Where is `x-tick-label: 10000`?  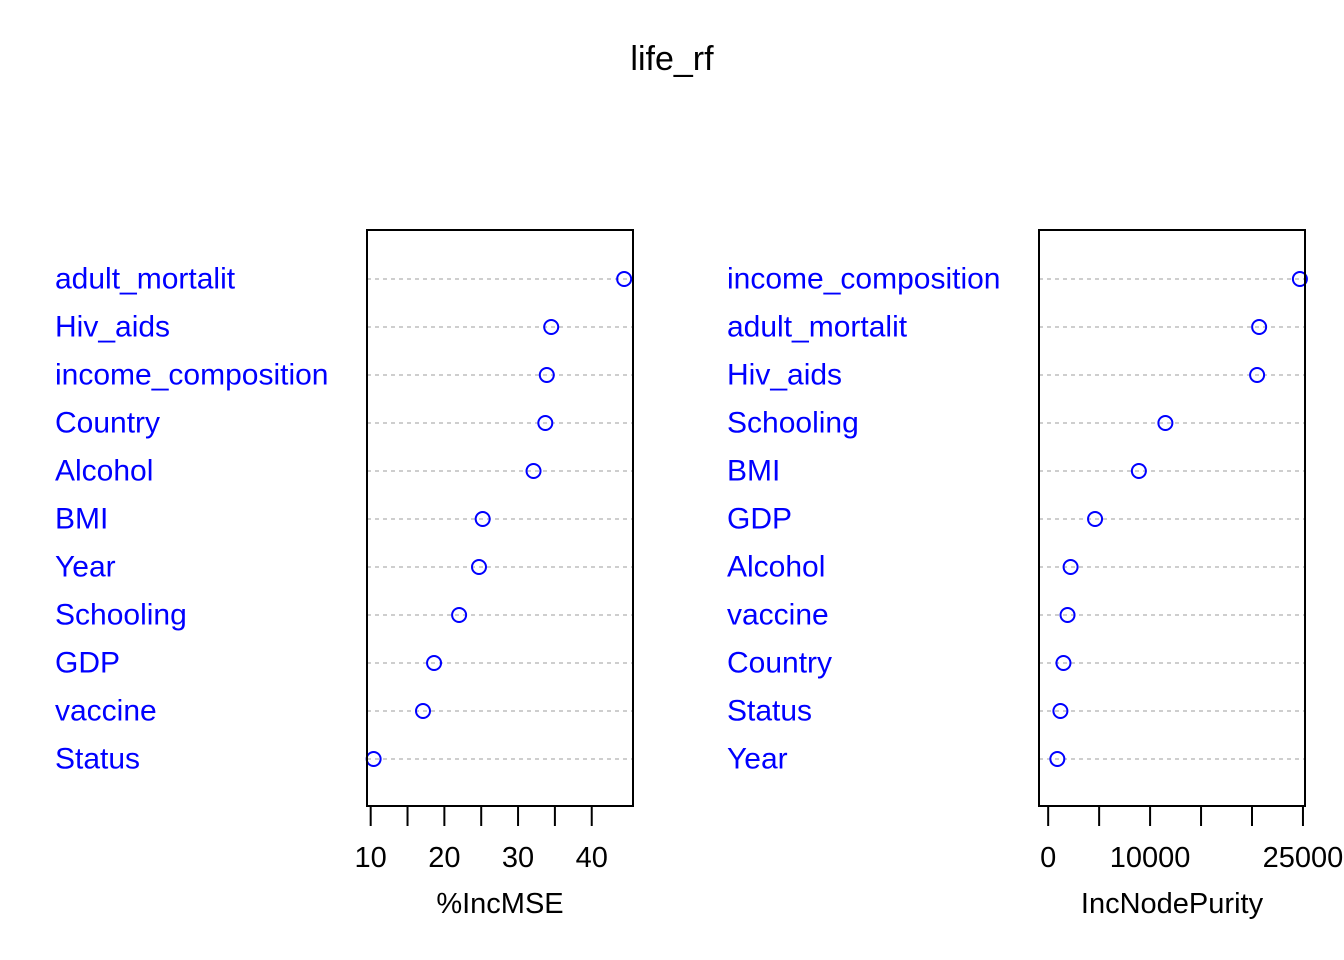 x-tick-label: 10000 is located at coordinates (1150, 858).